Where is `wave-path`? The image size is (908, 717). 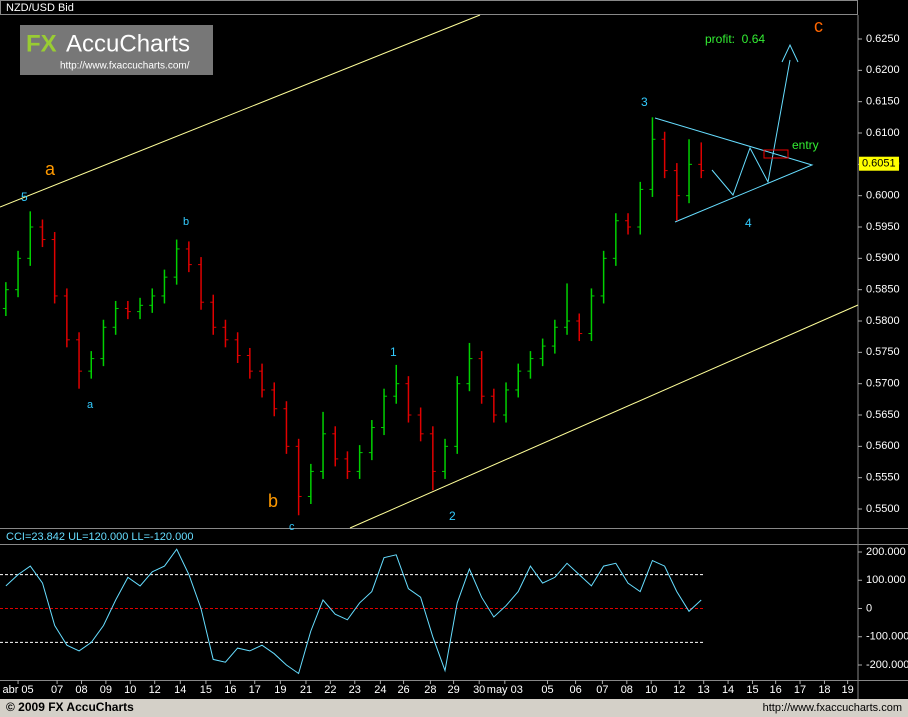 wave-path is located at coordinates (751, 127).